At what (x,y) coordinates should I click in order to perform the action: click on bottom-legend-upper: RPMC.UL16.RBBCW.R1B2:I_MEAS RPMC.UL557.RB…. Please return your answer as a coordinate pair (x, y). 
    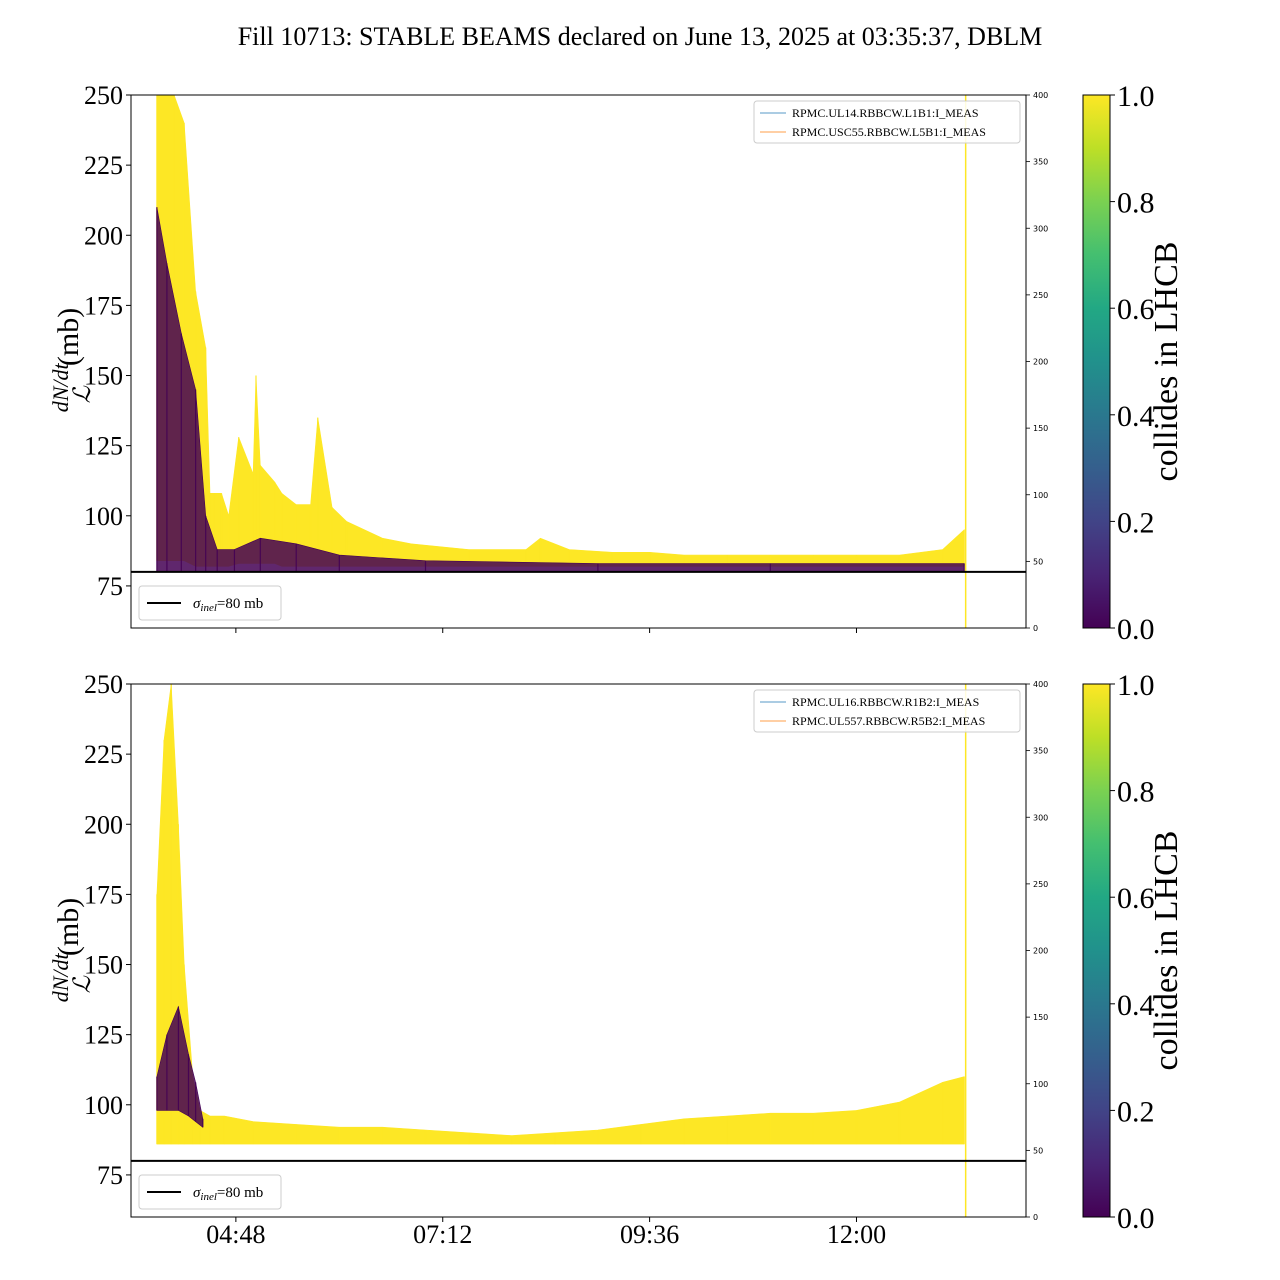
    Looking at the image, I should click on (887, 711).